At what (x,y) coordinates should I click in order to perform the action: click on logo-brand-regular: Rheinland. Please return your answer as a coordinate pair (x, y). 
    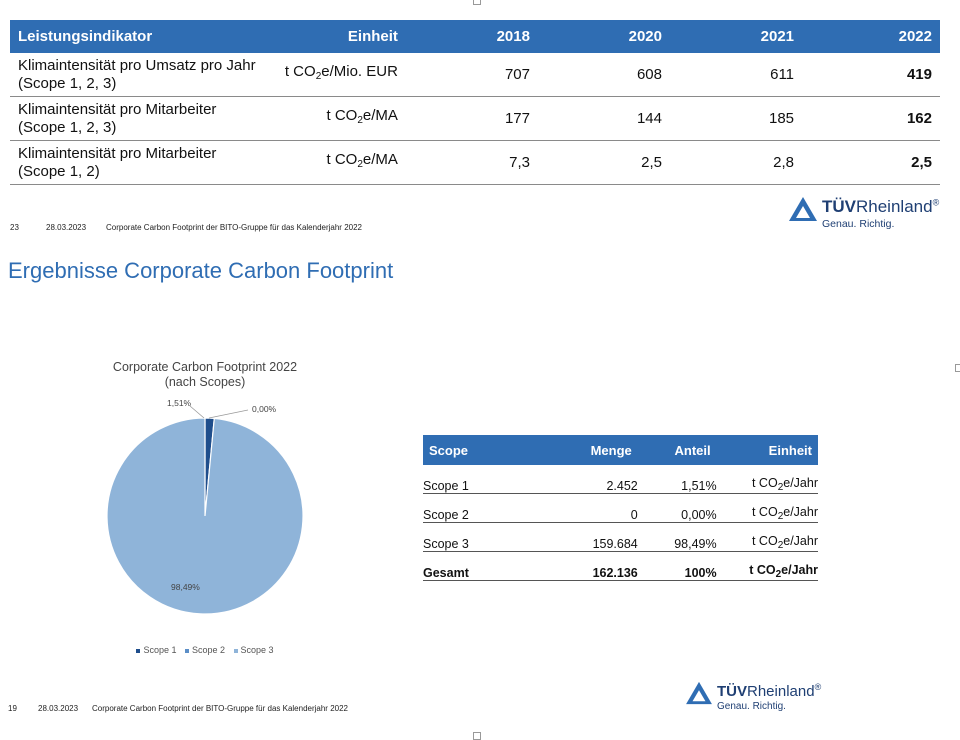
    Looking at the image, I should click on (781, 691).